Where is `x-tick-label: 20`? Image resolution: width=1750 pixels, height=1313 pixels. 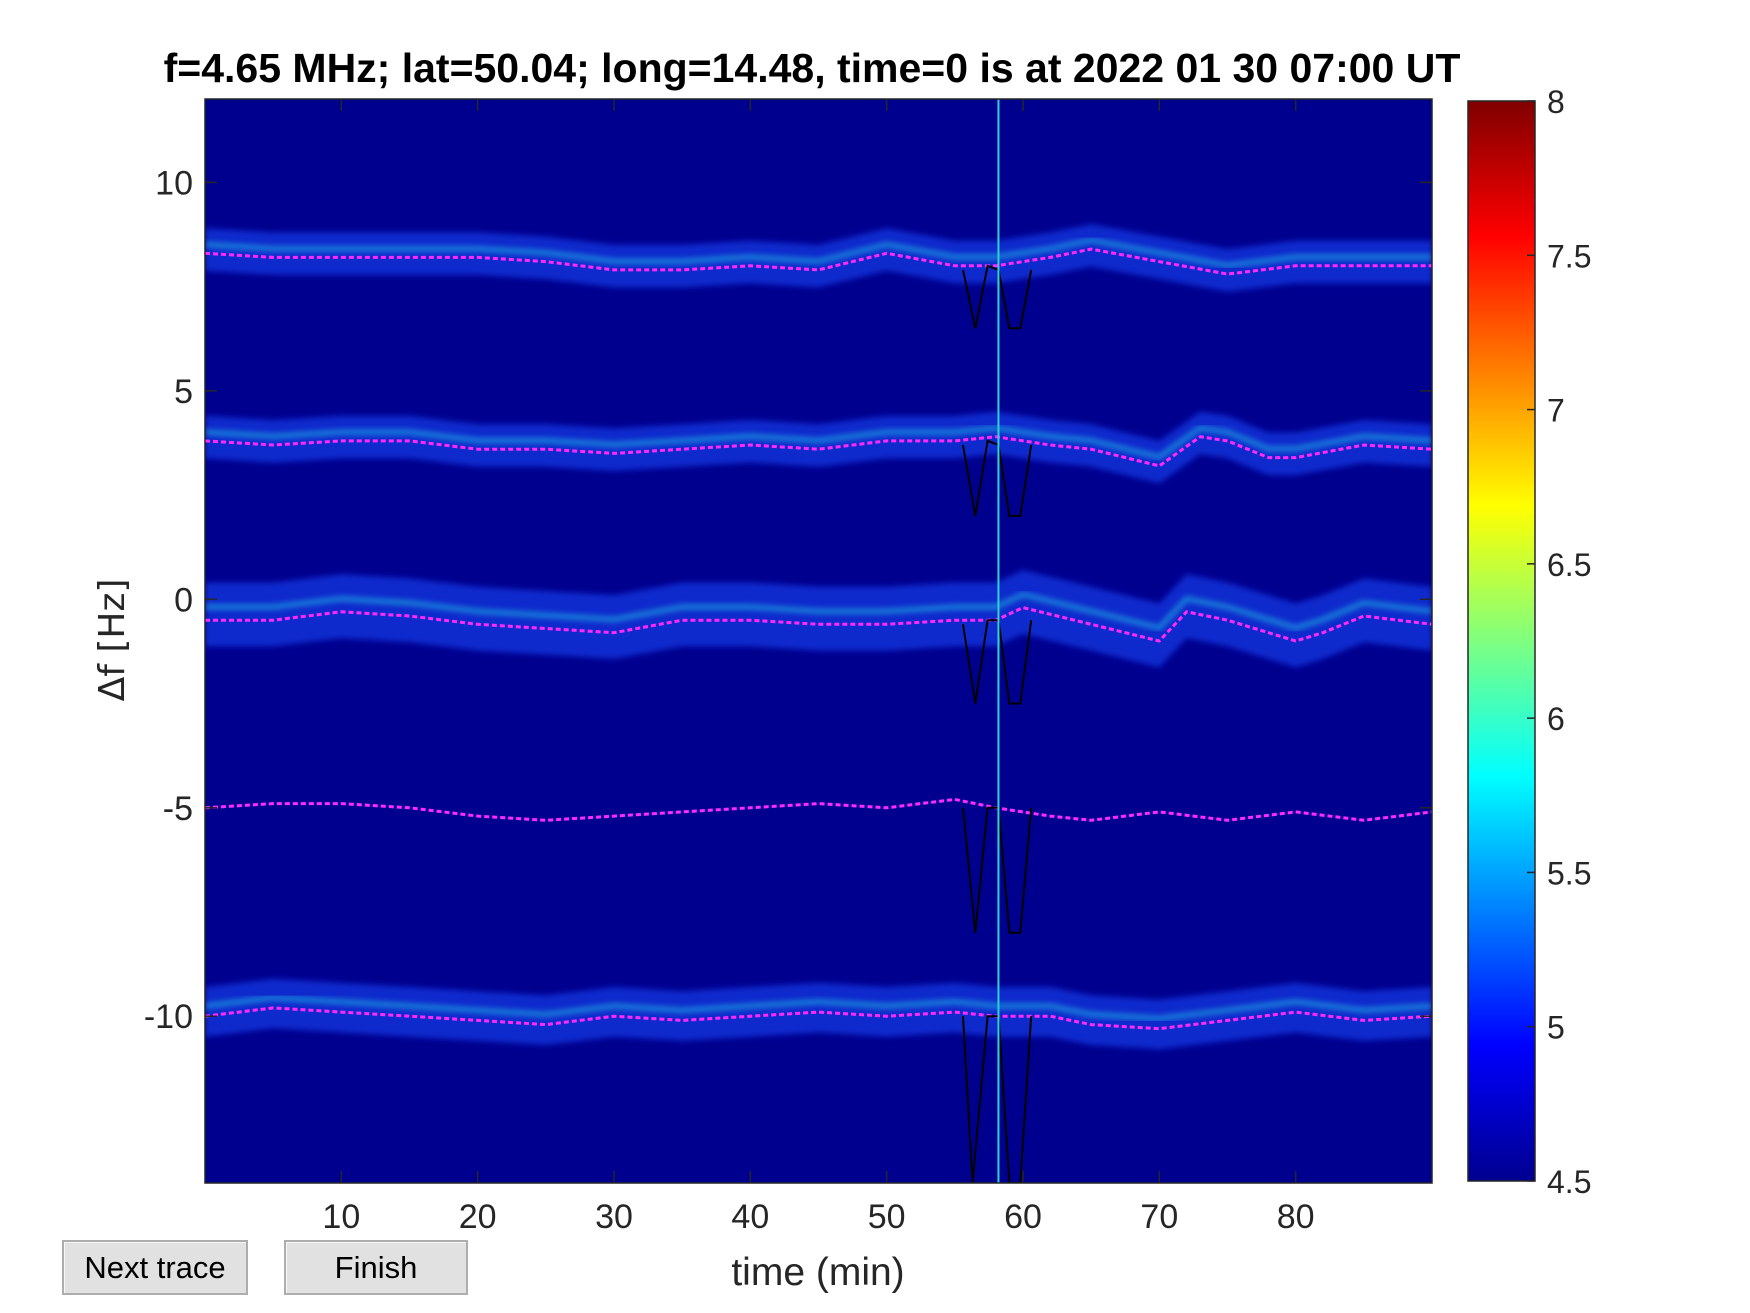
x-tick-label: 20 is located at coordinates (478, 1217).